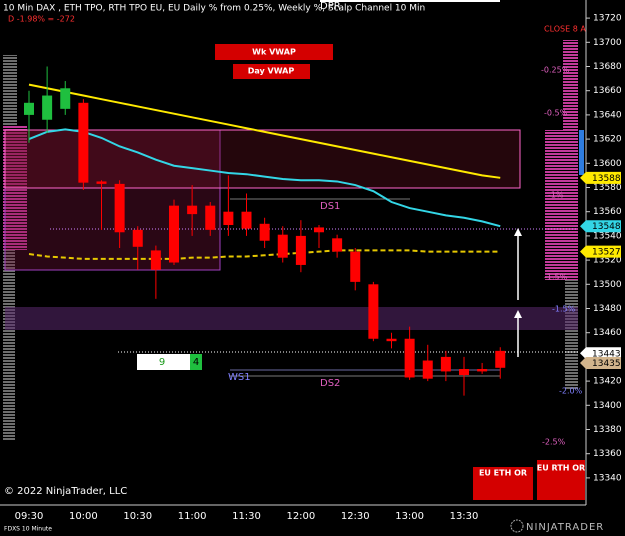 The height and width of the screenshot is (536, 625). I want to click on price-marker-label: 13588, so click(606, 179).